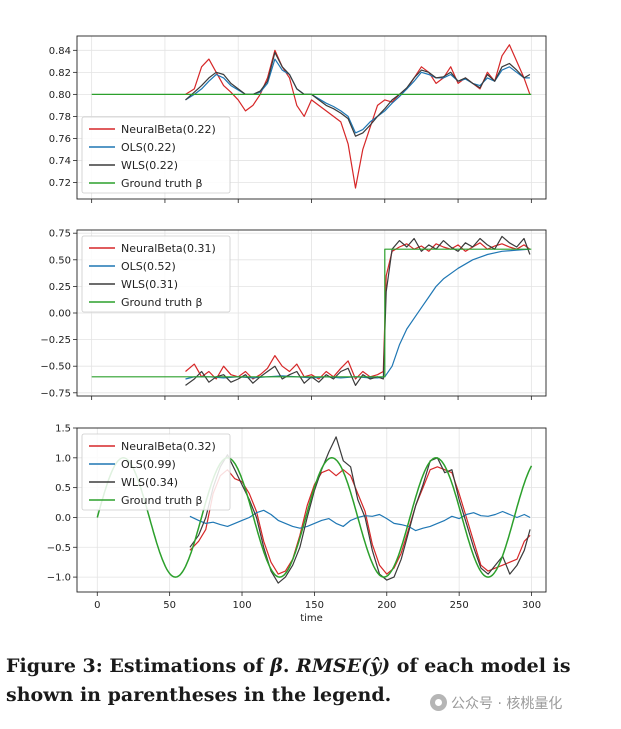  I want to click on caption-label: Figure 3:, so click(54, 666).